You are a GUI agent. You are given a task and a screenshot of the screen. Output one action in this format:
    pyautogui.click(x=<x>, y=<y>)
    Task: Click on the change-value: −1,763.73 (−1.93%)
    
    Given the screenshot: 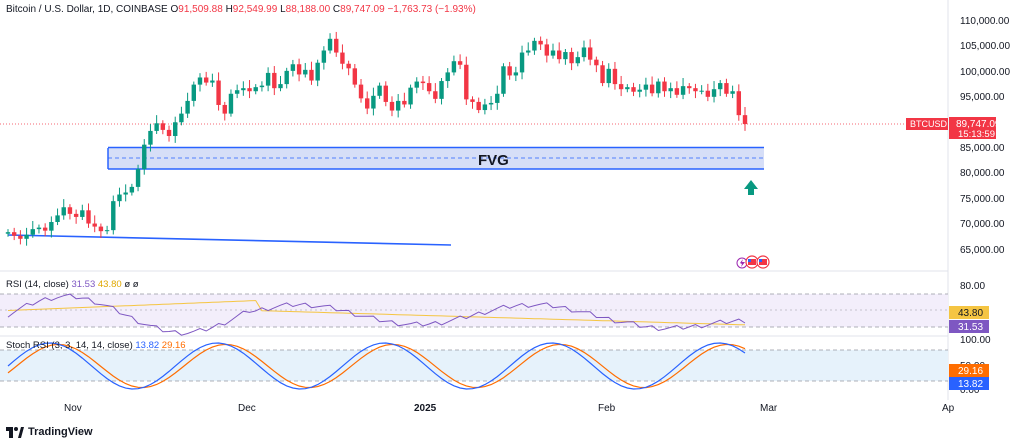 What is the action you would take?
    pyautogui.click(x=431, y=9)
    